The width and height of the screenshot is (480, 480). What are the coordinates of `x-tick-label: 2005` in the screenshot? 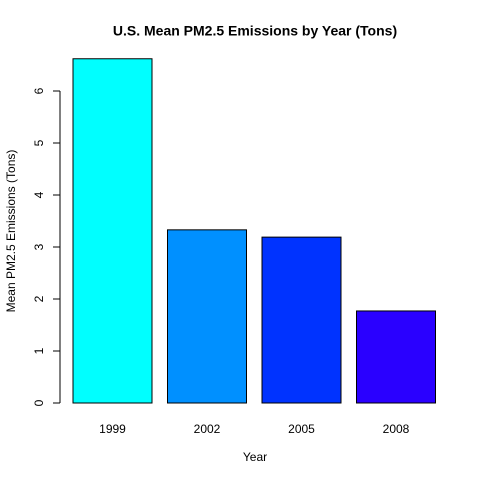 It's located at (301, 429).